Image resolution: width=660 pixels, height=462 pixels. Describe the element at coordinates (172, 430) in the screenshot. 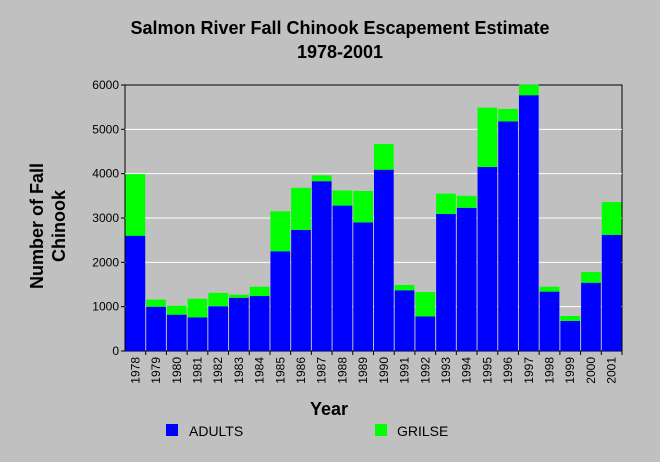

I see `legend-swatch-adults` at that location.